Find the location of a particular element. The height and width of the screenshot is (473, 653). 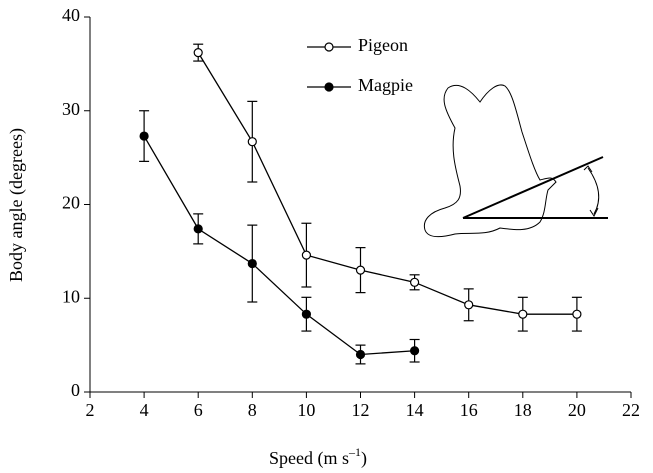

legend-label: Pigeon is located at coordinates (383, 45).